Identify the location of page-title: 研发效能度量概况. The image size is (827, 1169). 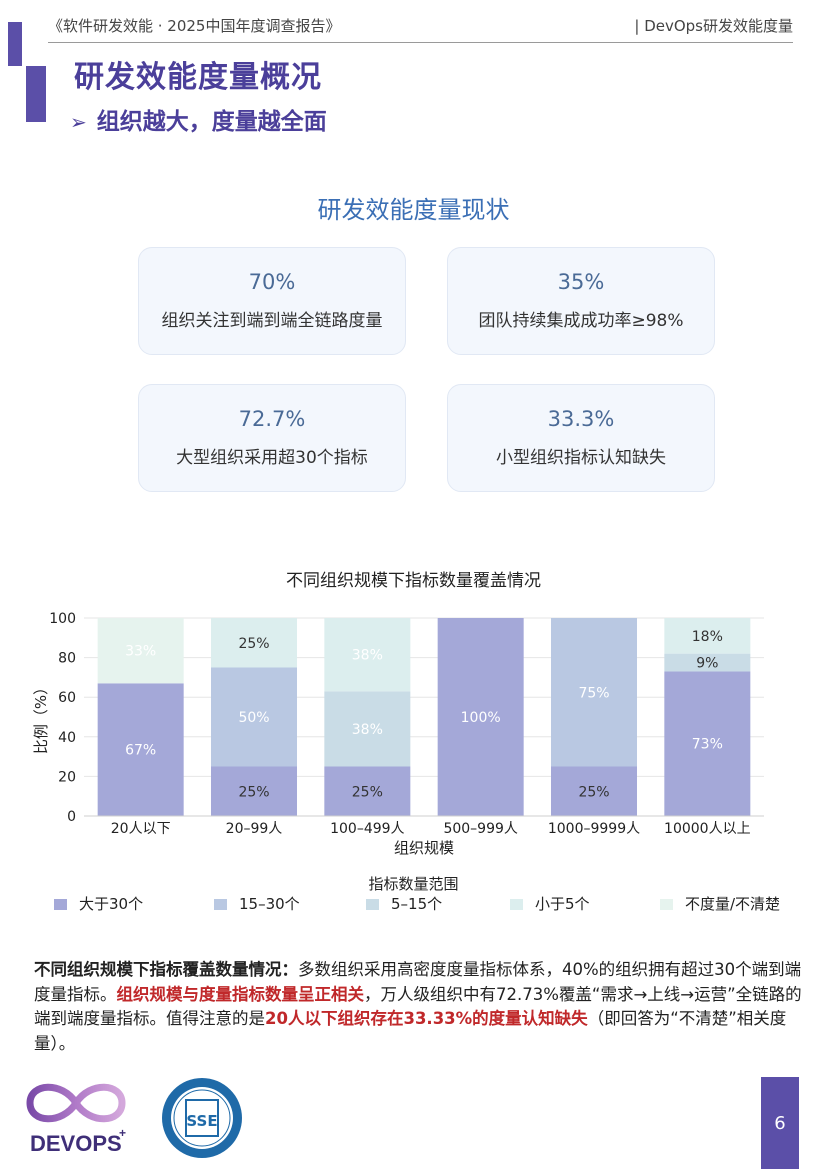
(198, 77).